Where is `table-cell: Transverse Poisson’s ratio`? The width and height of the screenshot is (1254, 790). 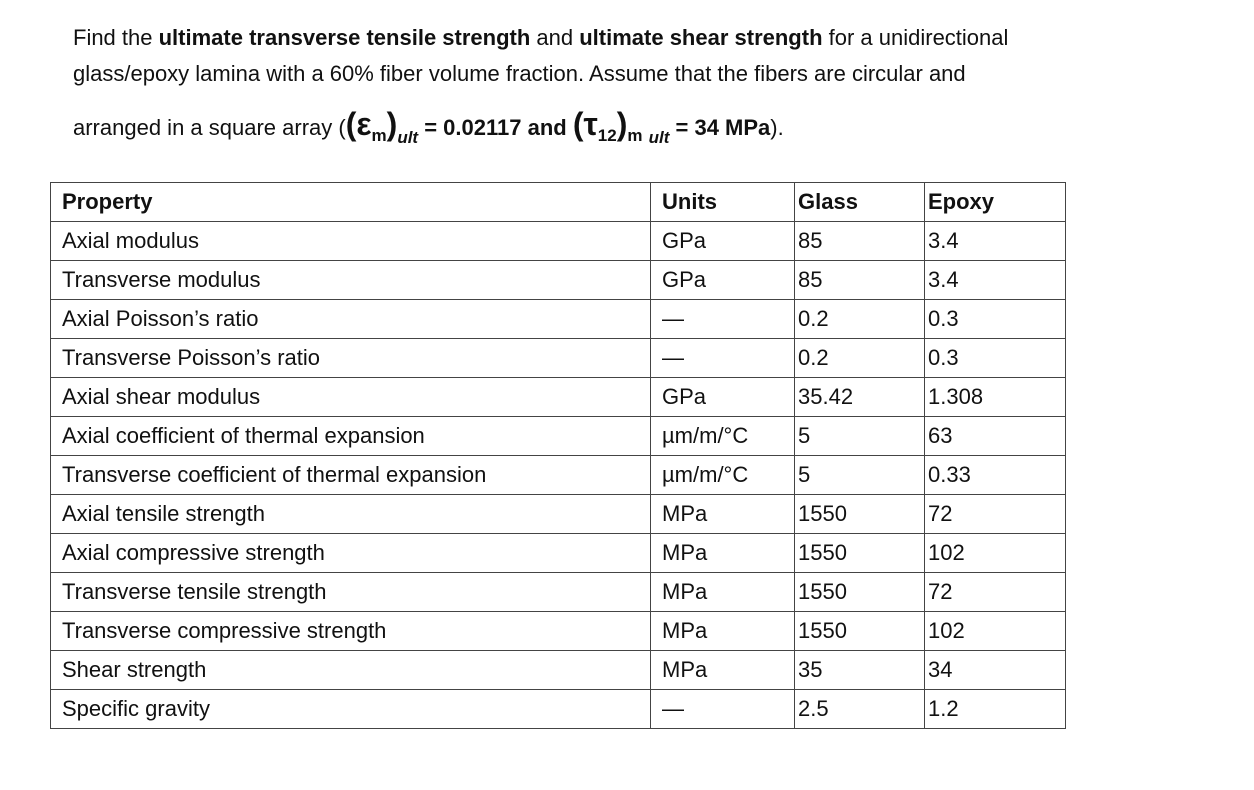
table-cell: Transverse Poisson’s ratio is located at coordinates (350, 358).